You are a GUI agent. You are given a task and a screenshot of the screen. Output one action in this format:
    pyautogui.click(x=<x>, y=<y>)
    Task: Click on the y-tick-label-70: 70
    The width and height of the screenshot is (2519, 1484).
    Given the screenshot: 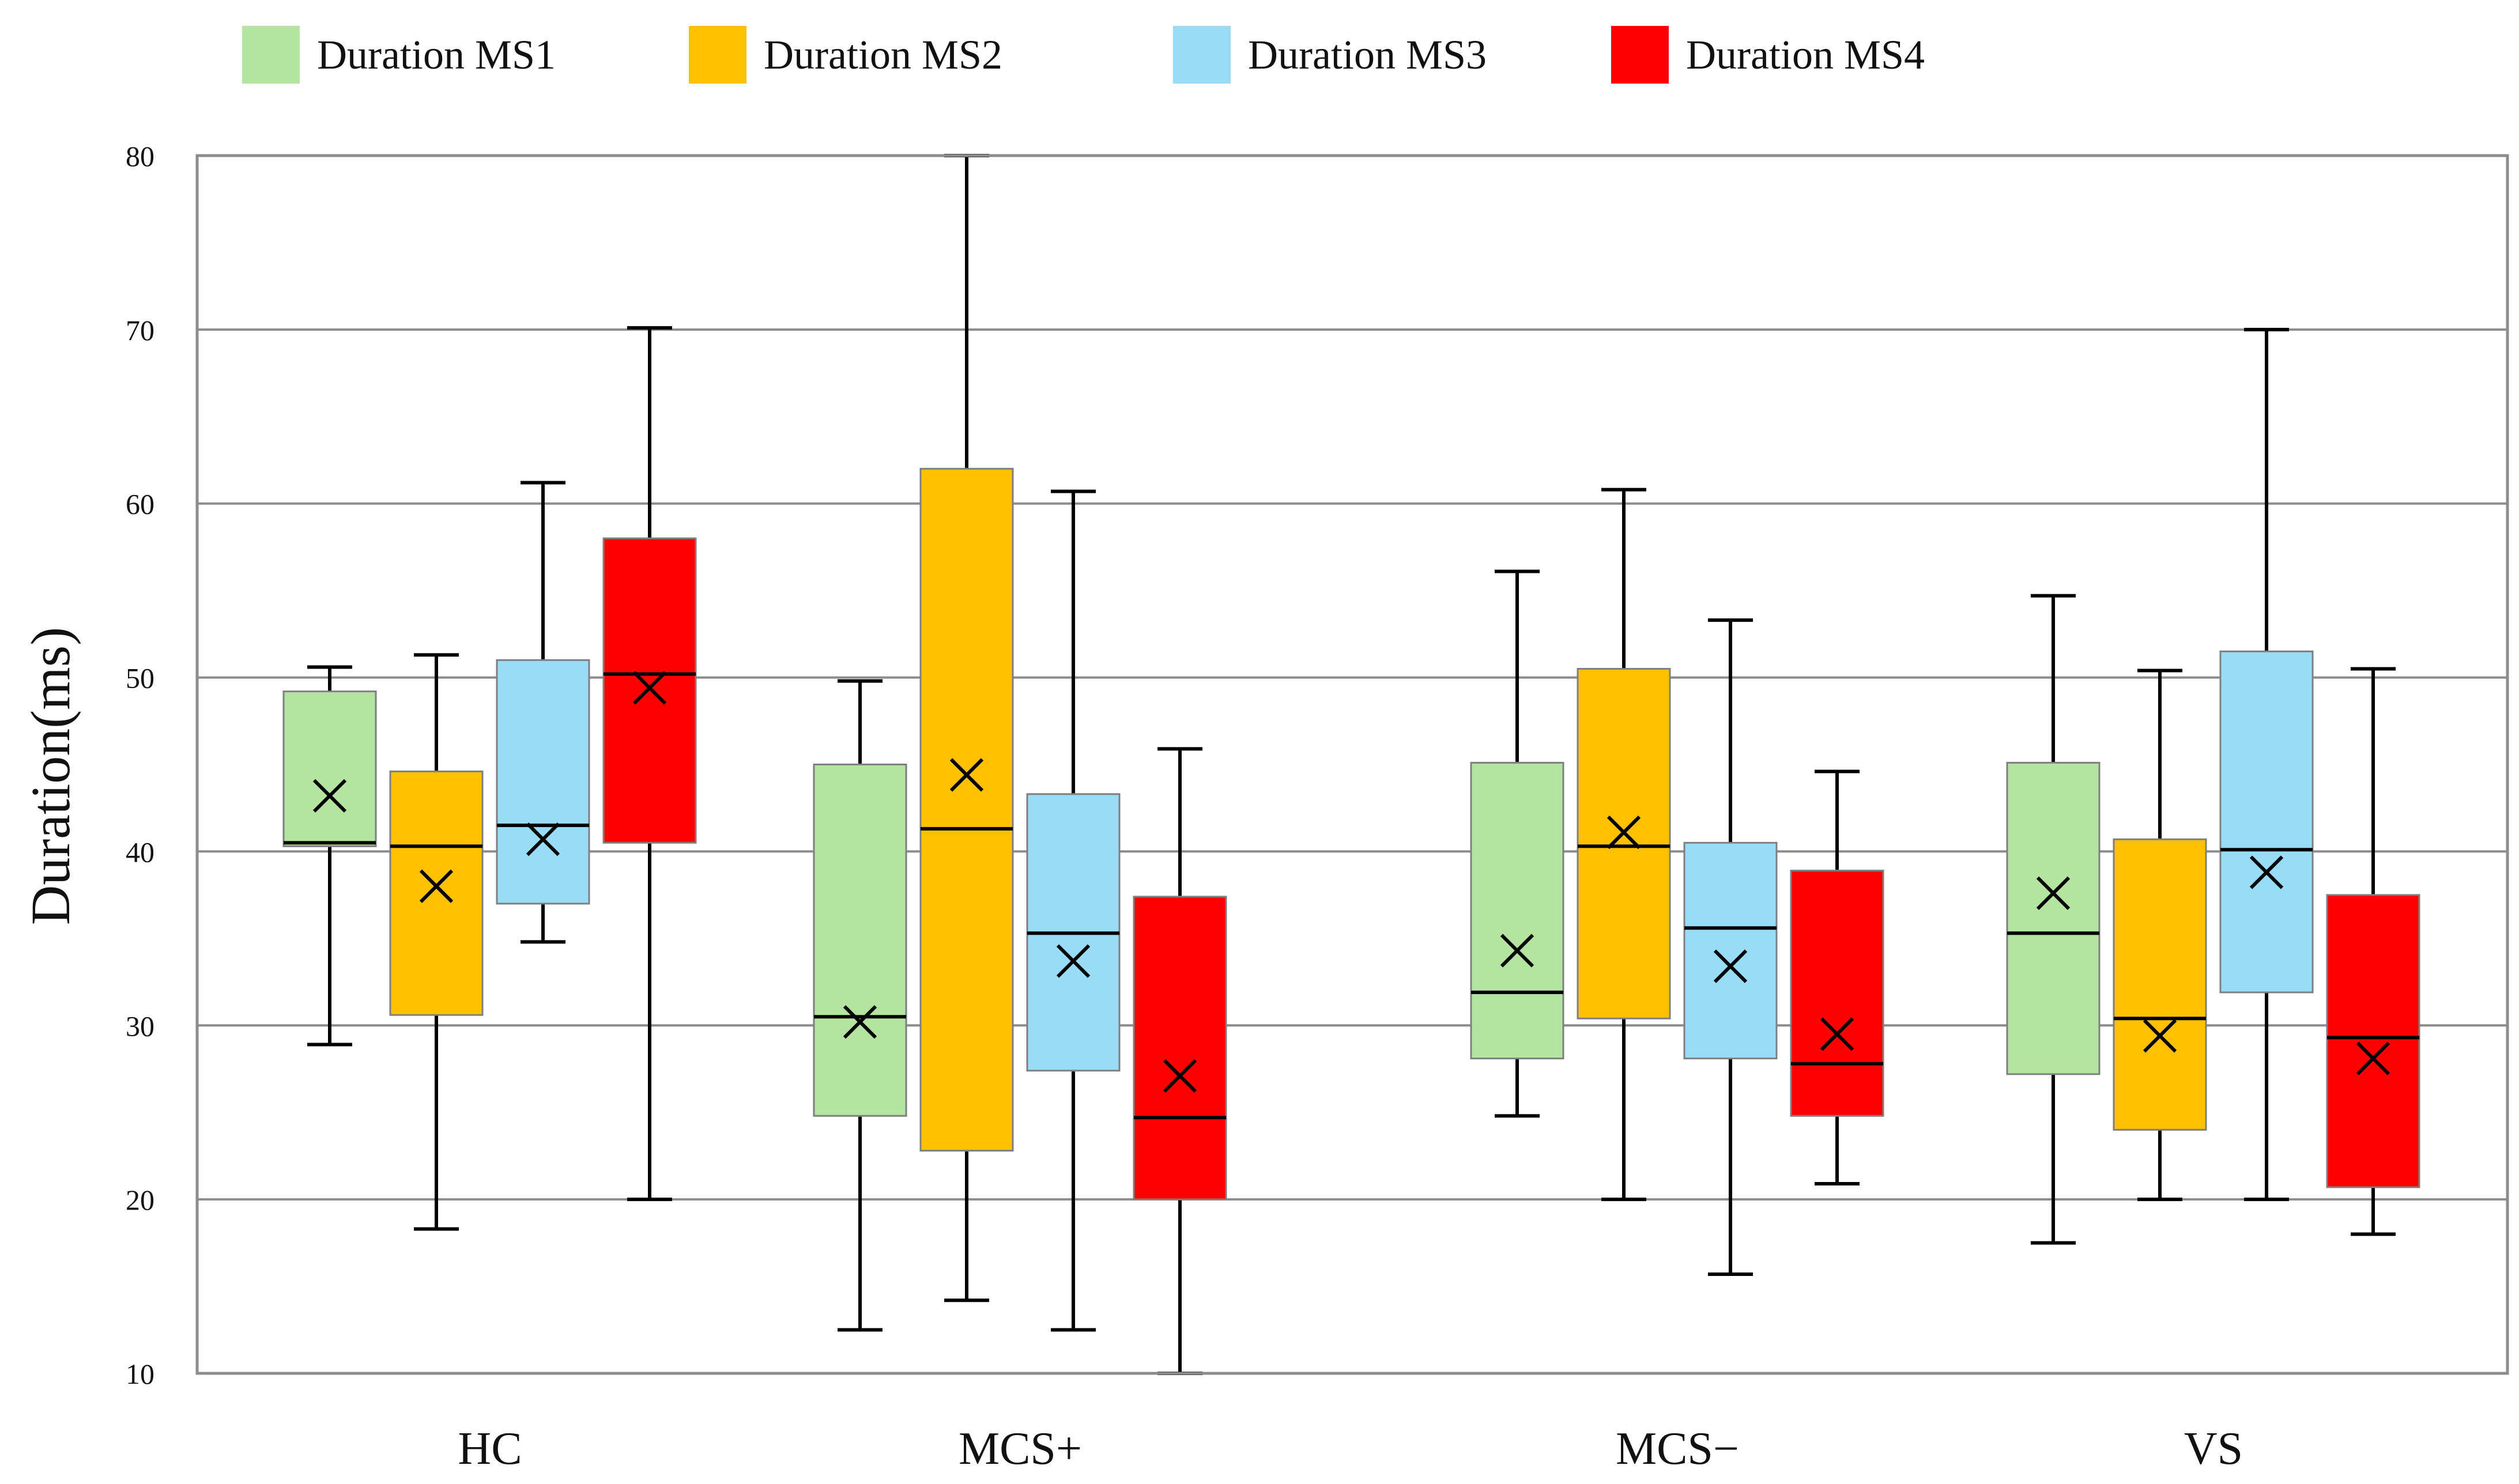 What is the action you would take?
    pyautogui.click(x=140, y=330)
    